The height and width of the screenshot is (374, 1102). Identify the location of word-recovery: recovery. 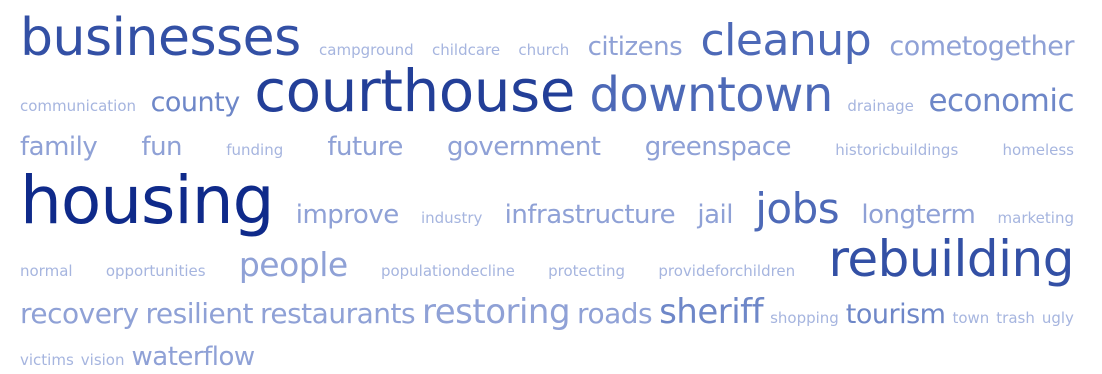
(79, 313).